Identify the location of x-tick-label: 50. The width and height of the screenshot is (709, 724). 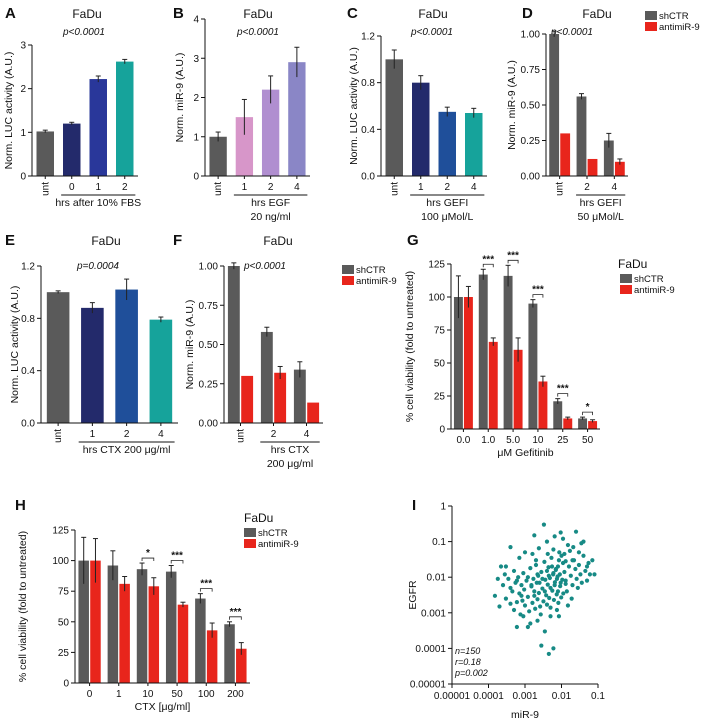
(178, 694).